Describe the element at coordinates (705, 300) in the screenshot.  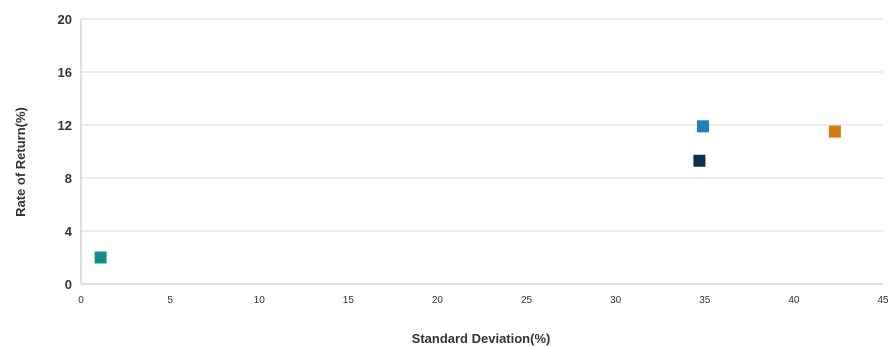
I see `x-tick-label: 35` at that location.